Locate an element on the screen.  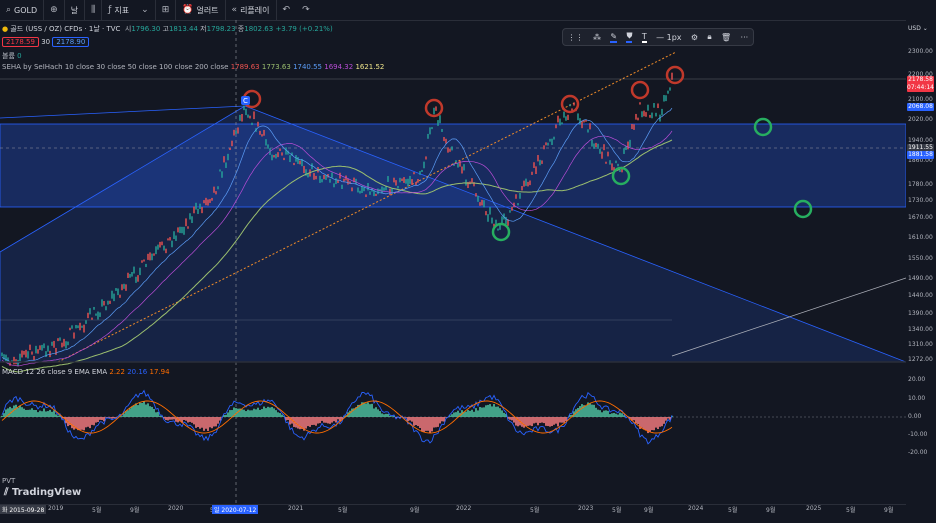
line-color-icon: ✎ is located at coordinates (613, 37).